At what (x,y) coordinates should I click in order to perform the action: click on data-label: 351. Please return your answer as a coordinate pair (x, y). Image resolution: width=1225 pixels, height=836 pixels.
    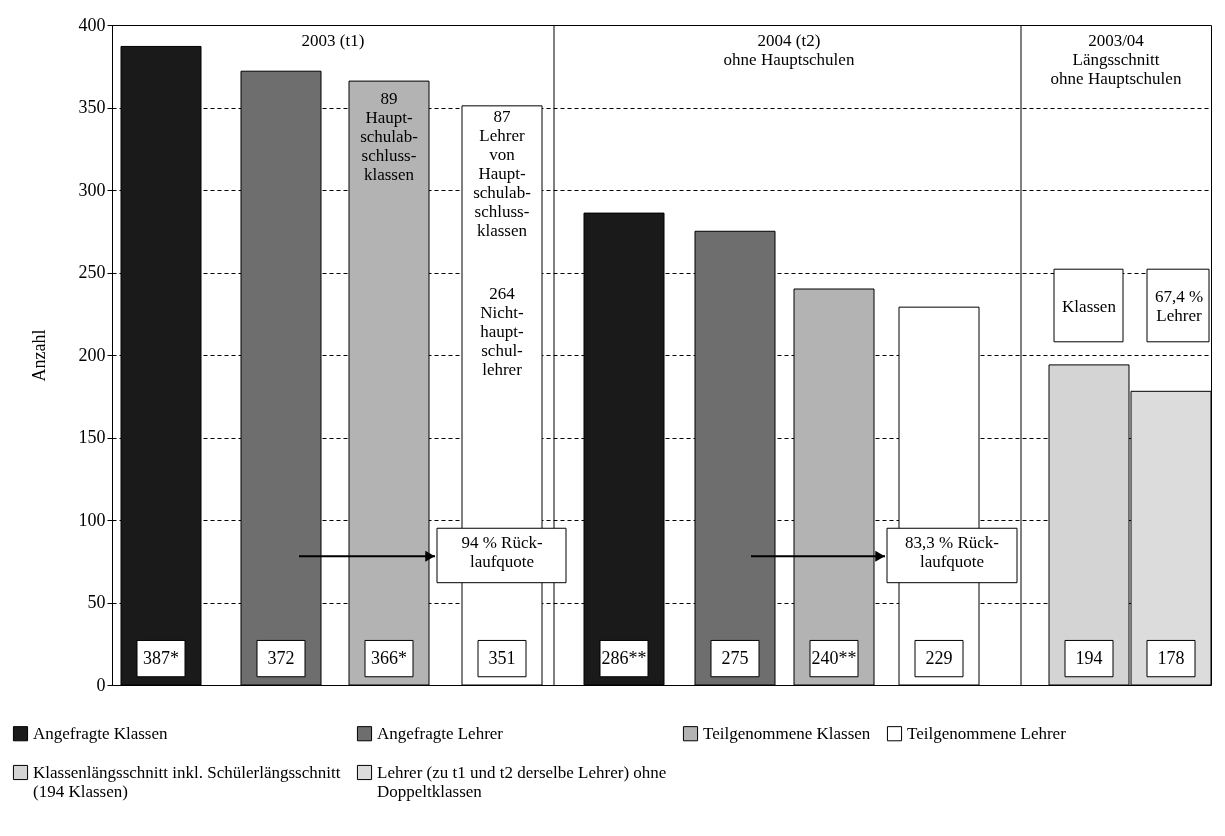
    Looking at the image, I should click on (502, 657).